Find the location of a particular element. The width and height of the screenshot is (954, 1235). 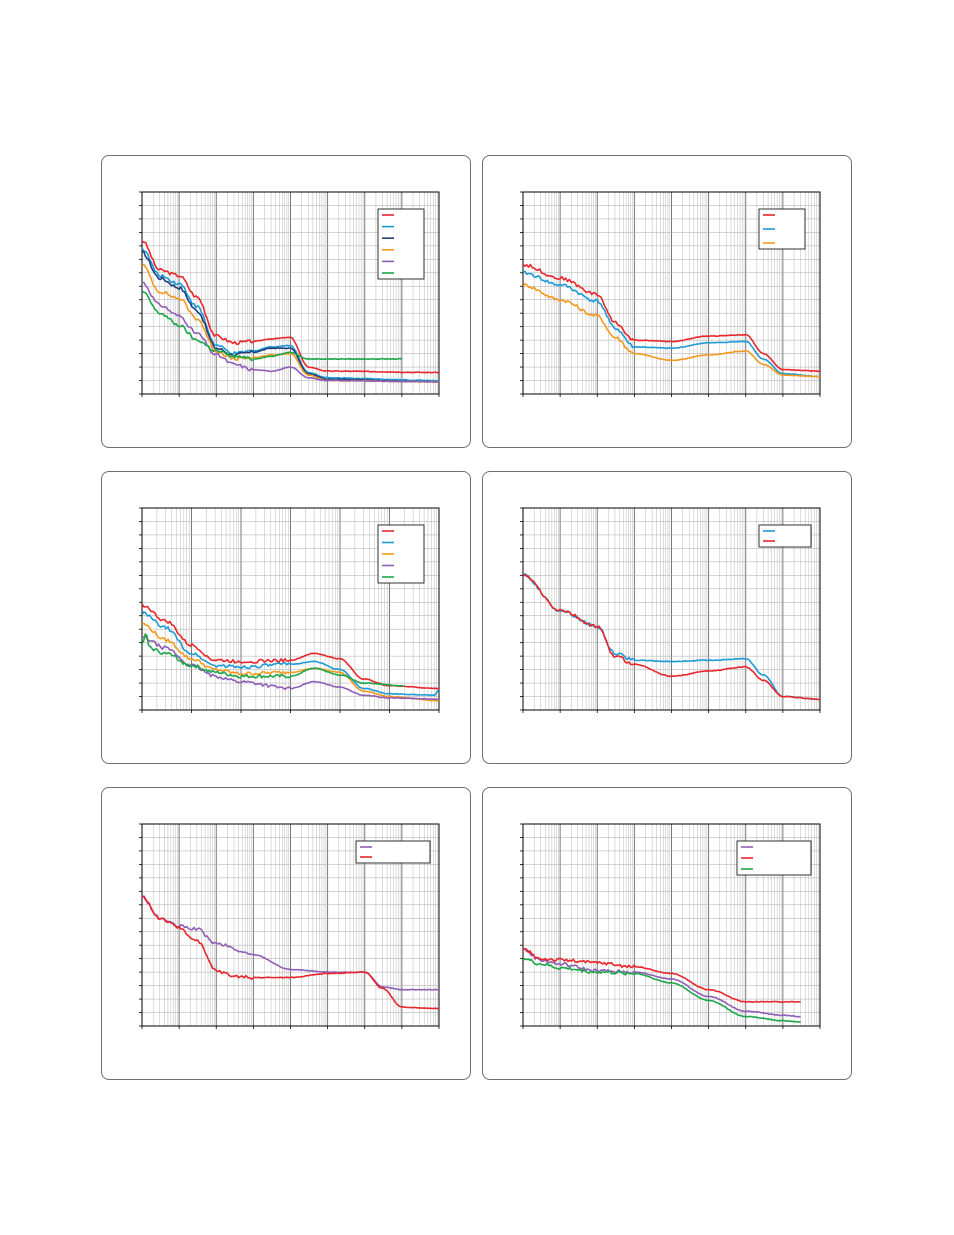

chart-1-series-red-line is located at coordinates (290, 307).